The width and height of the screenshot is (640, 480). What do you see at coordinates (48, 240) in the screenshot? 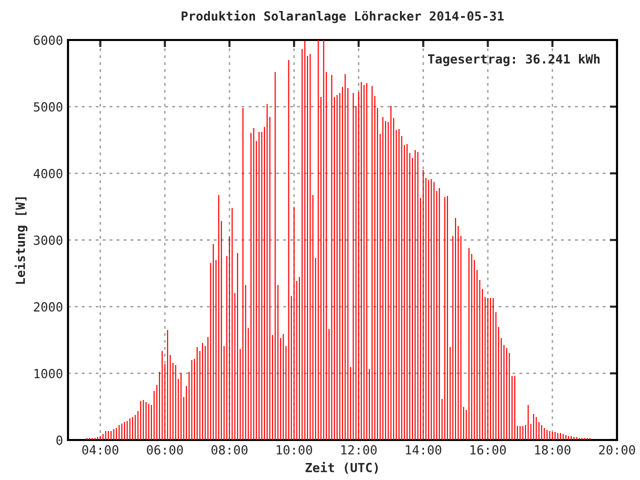
I see `y-tick-label: 3000` at bounding box center [48, 240].